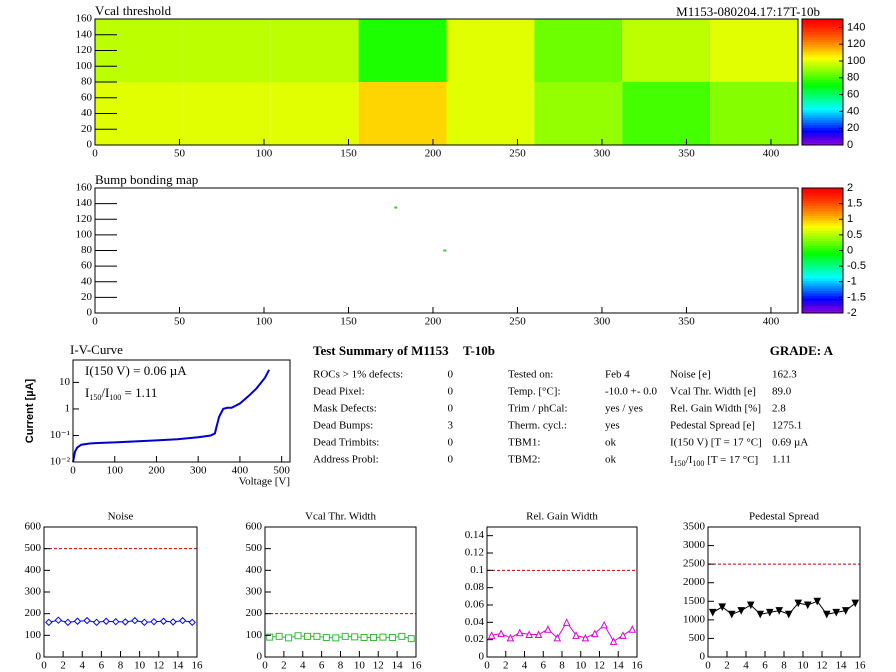 The height and width of the screenshot is (672, 896). What do you see at coordinates (680, 463) in the screenshot?
I see `text-part: 150` at bounding box center [680, 463].